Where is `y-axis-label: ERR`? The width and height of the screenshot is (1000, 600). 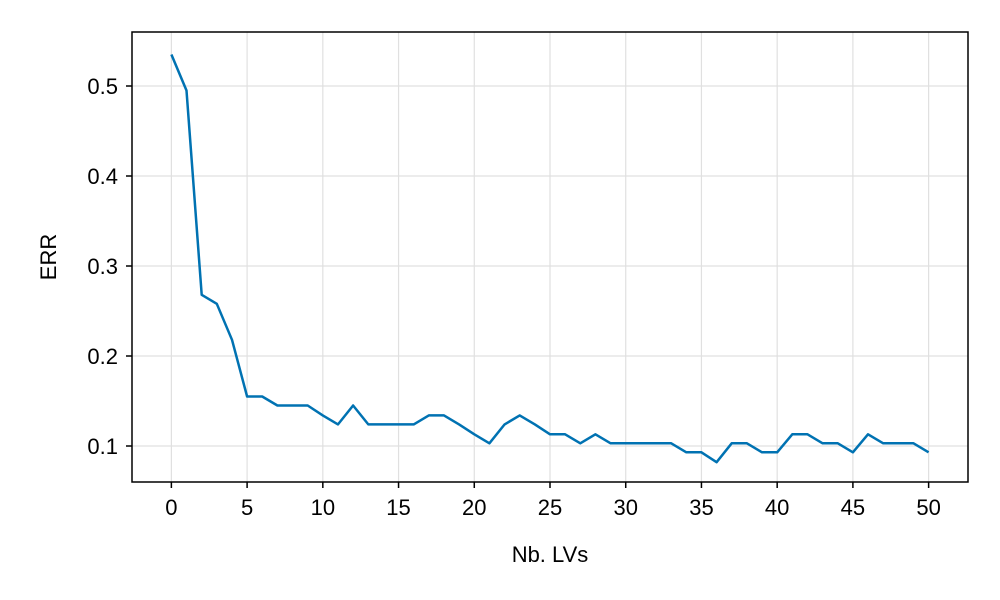
y-axis-label: ERR is located at coordinates (48, 257).